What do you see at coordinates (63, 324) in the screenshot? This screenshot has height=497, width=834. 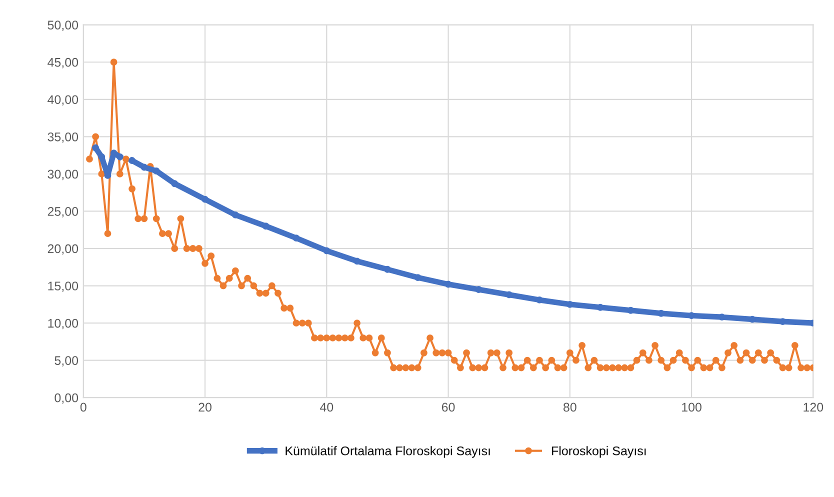 I see `y-tick-label: 10,00` at bounding box center [63, 324].